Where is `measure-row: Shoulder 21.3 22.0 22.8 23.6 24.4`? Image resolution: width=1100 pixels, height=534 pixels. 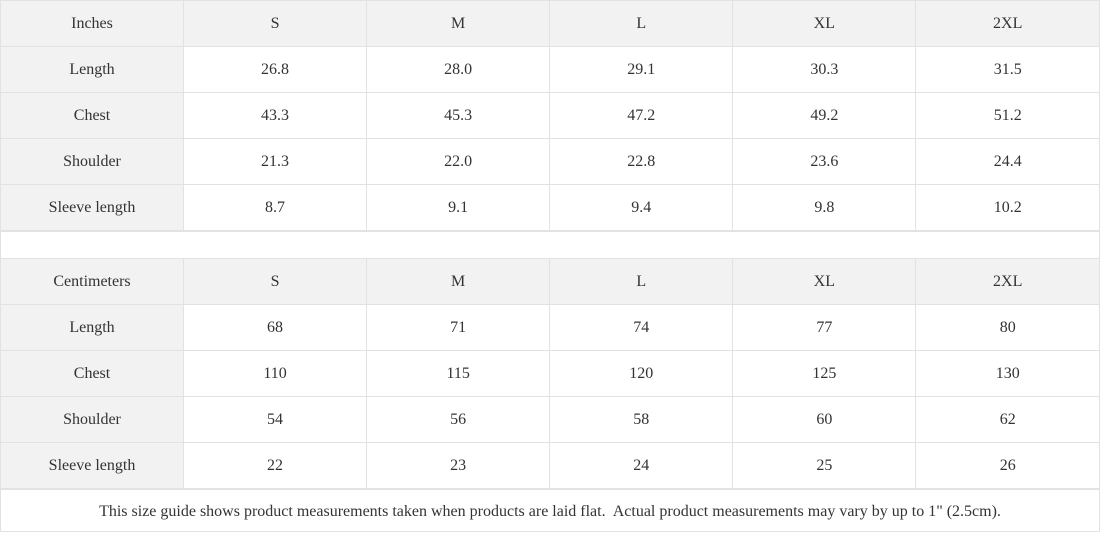 measure-row: Shoulder 21.3 22.0 22.8 23.6 24.4 is located at coordinates (550, 161).